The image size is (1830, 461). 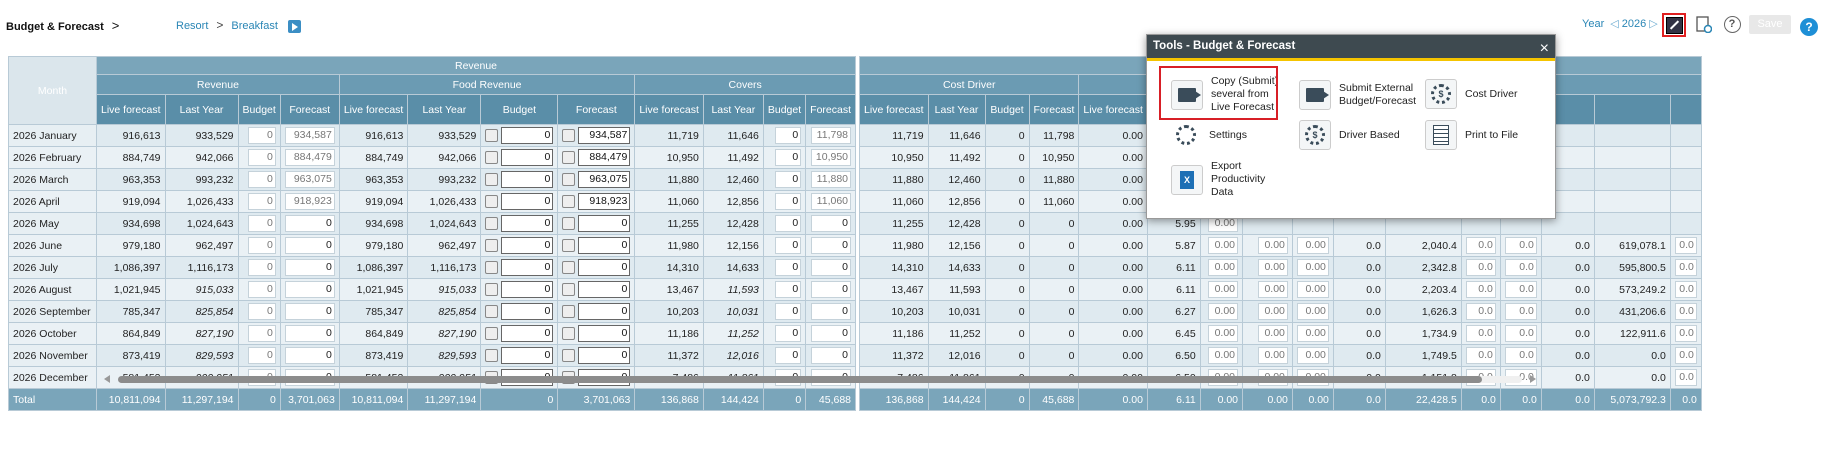 I want to click on scroll-thumb, so click(x=800, y=379).